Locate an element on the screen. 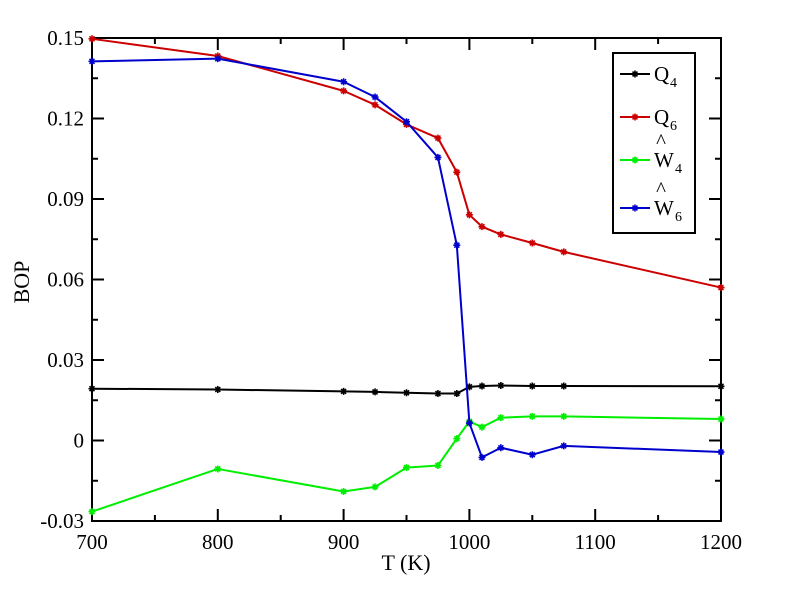 The image size is (792, 612). y-tick-label: 0.12 is located at coordinates (65, 119).